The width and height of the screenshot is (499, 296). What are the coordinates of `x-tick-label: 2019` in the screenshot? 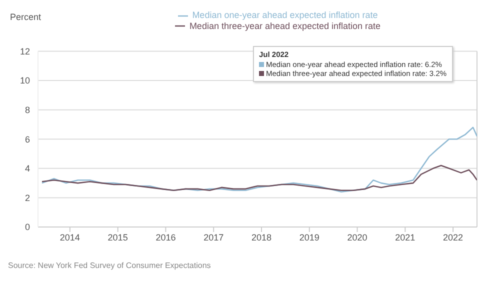 It's located at (309, 237).